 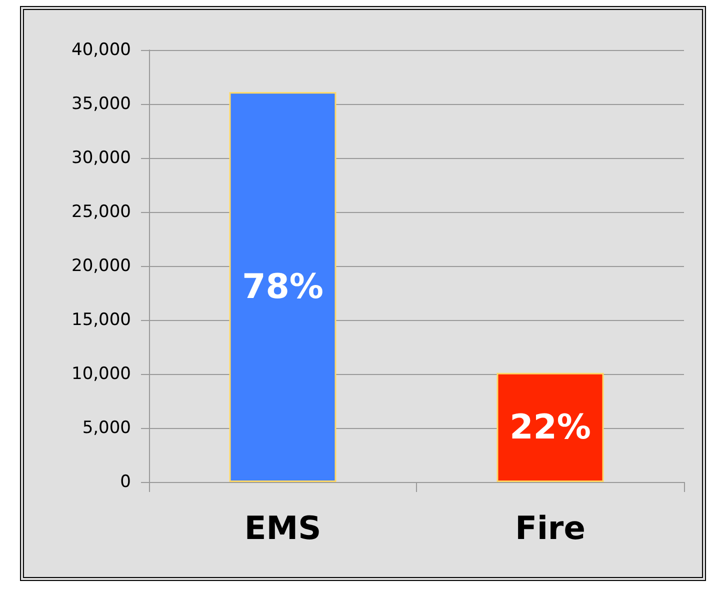 I want to click on annotation: 78%, so click(x=283, y=287).